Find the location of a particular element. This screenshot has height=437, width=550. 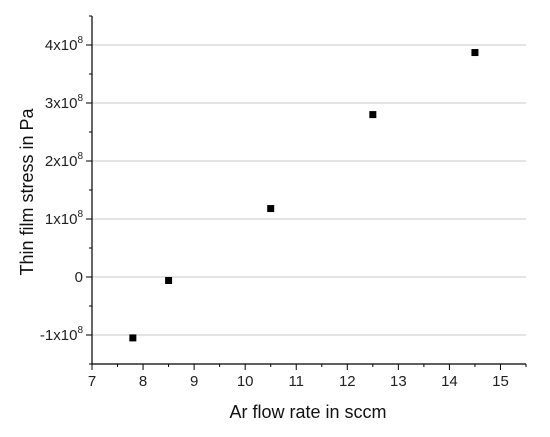

y-tick-label: 4x10⁸ is located at coordinates (64, 44).